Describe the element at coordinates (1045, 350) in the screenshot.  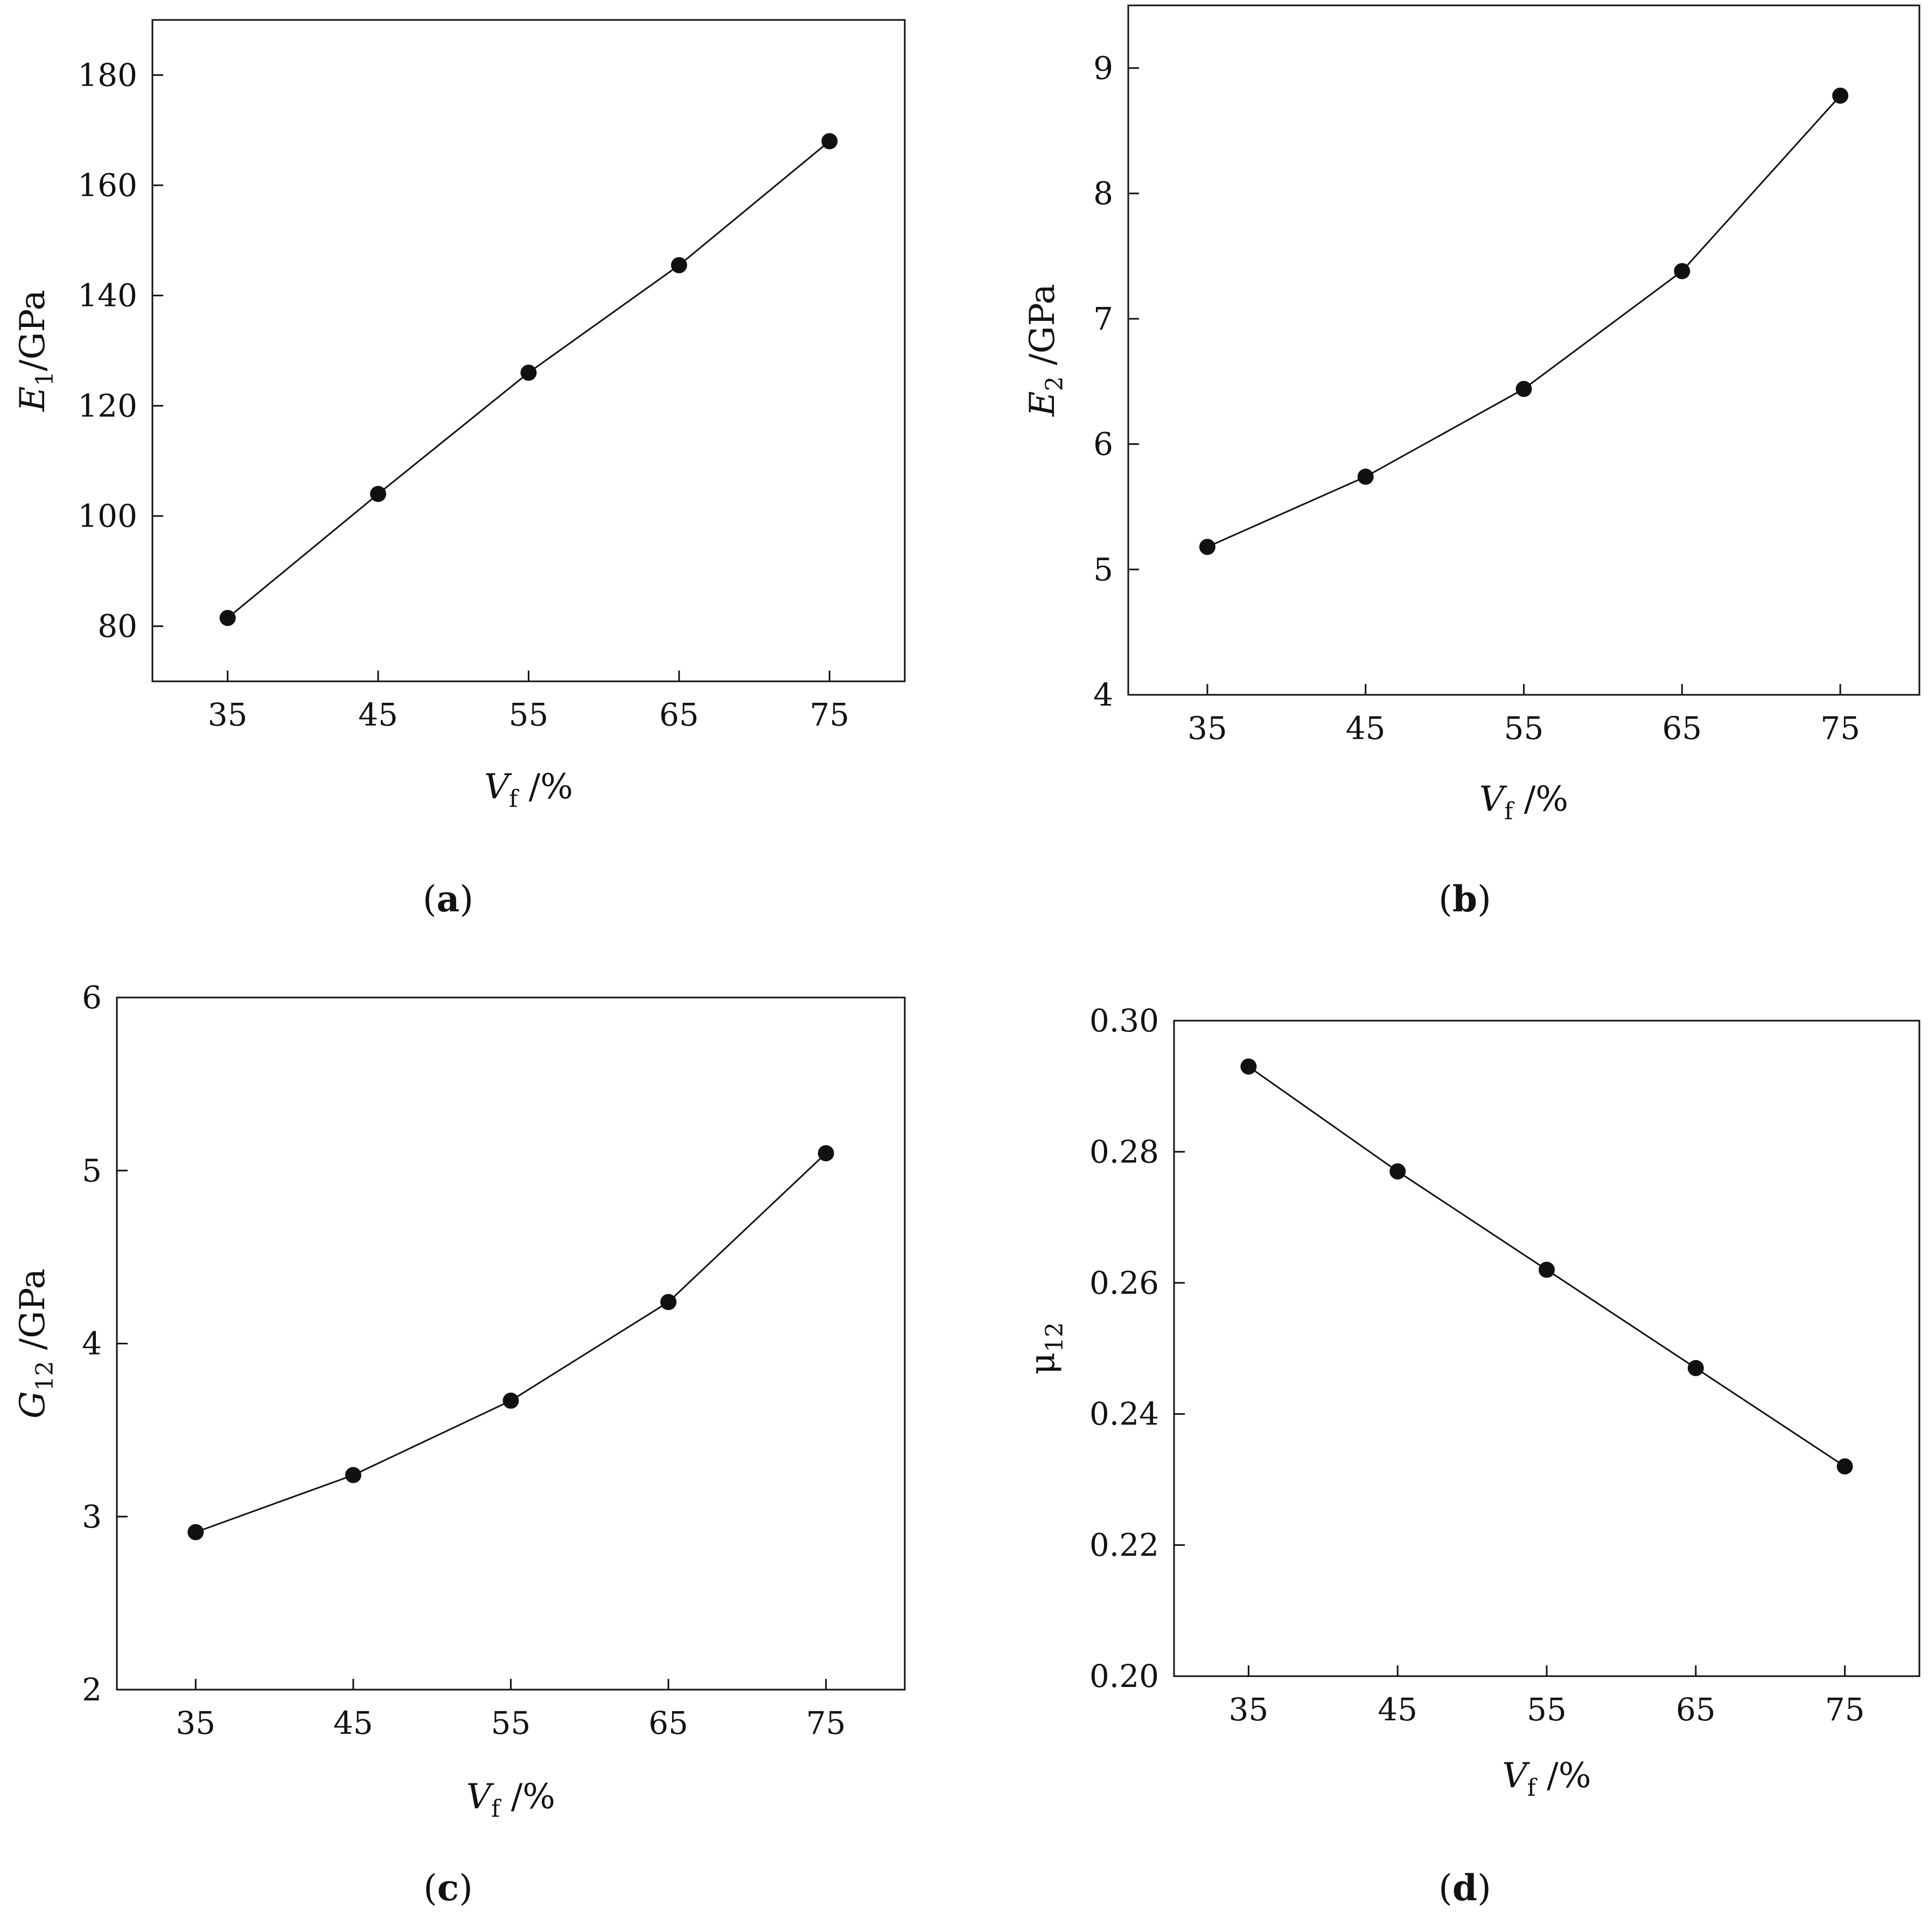
I see `y-axis-title: E2 /GPa` at that location.